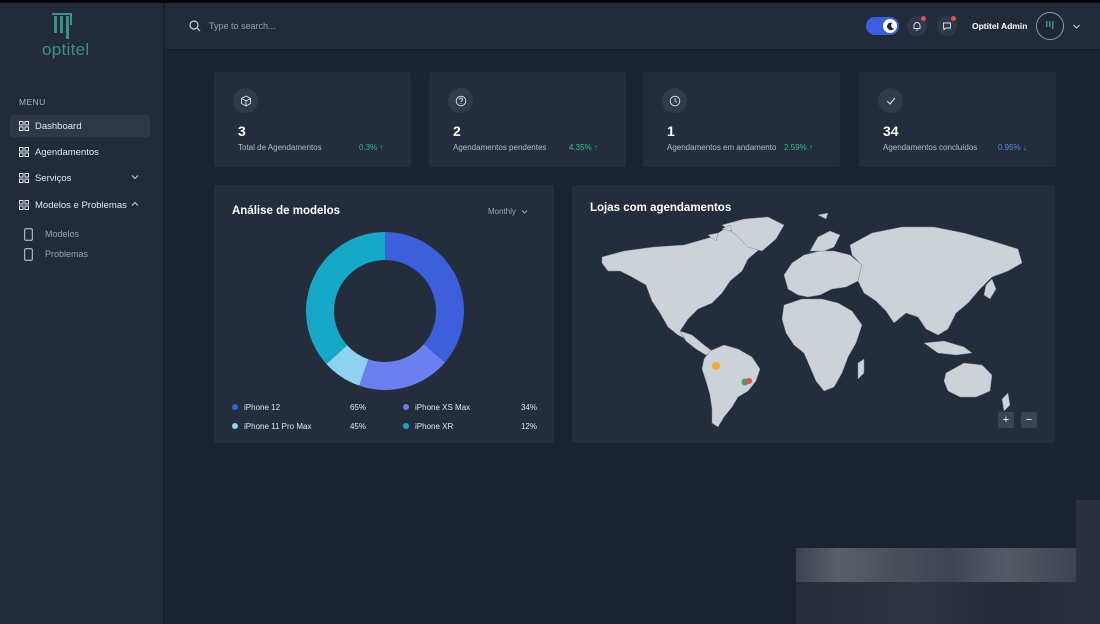 The image size is (1100, 624). Describe the element at coordinates (890, 100) in the screenshot. I see `check-icon` at that location.